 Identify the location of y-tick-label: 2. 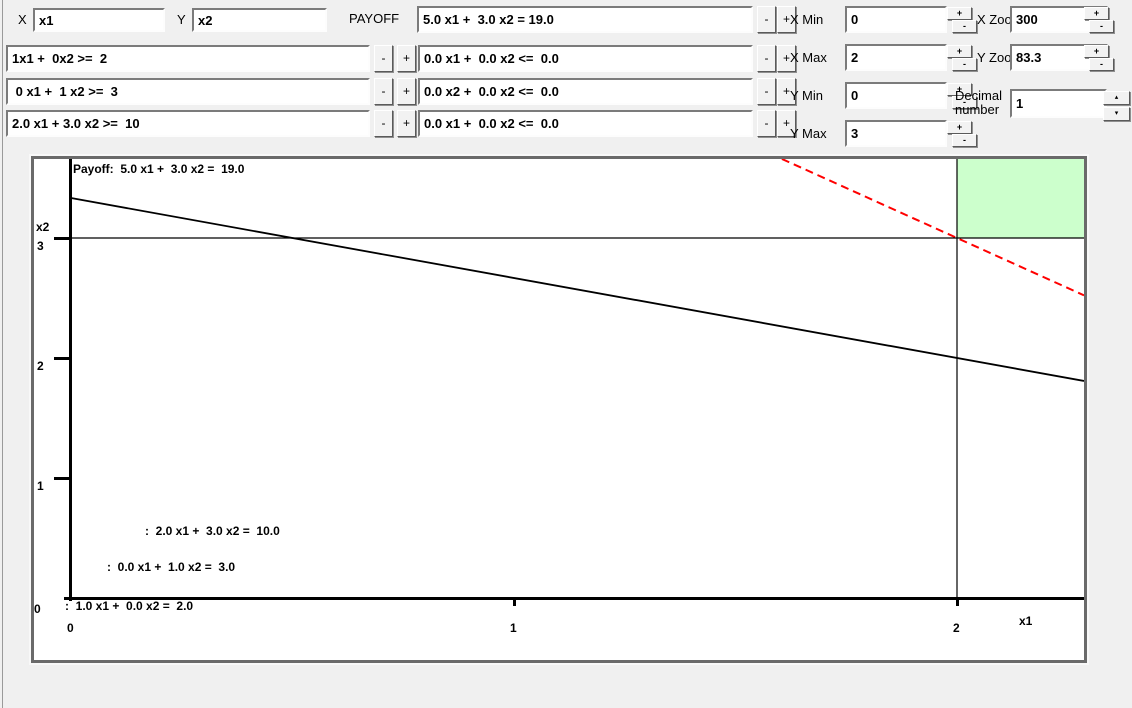
(40, 366).